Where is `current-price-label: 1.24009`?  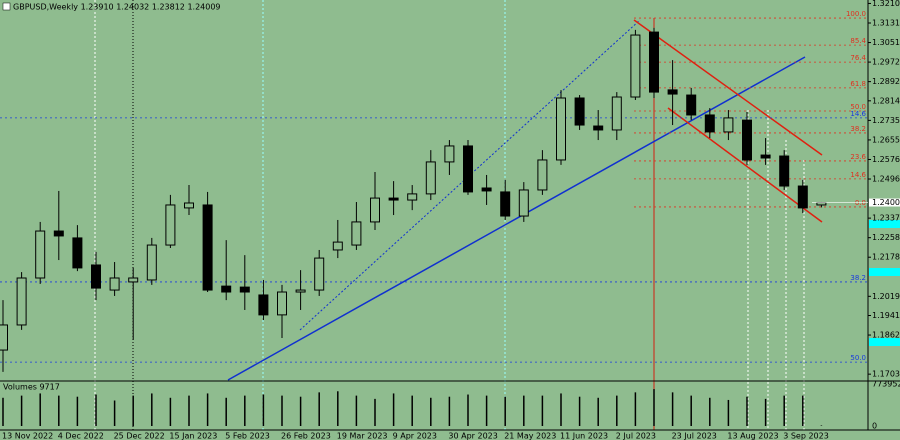
current-price-label: 1.24009 is located at coordinates (886, 202).